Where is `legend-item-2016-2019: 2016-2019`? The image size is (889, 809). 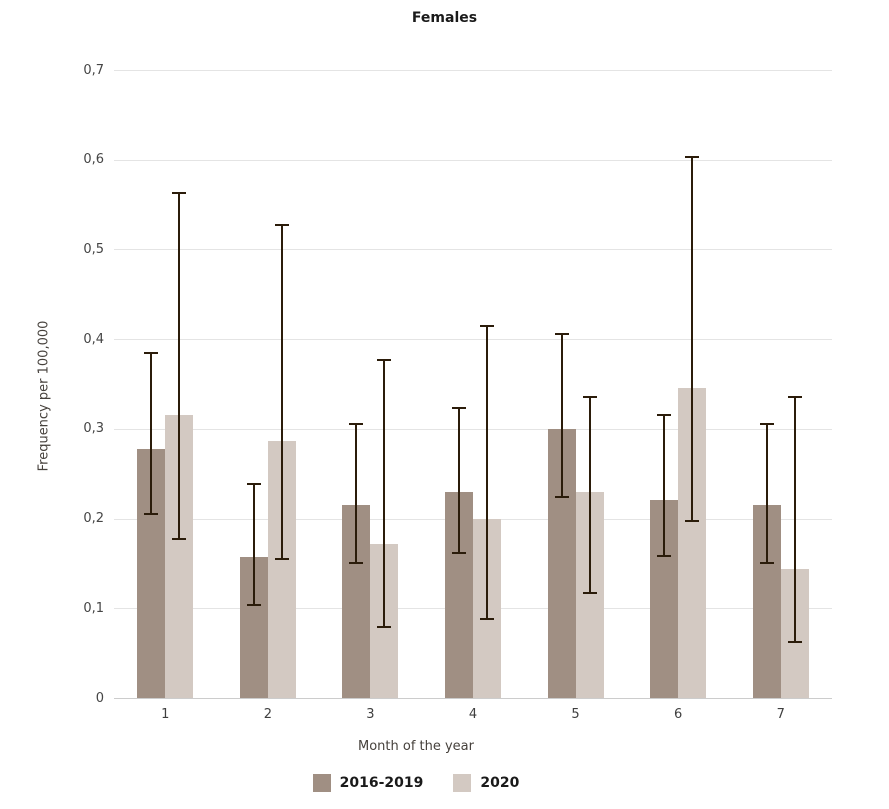
legend-item-2016-2019: 2016-2019 is located at coordinates (368, 783).